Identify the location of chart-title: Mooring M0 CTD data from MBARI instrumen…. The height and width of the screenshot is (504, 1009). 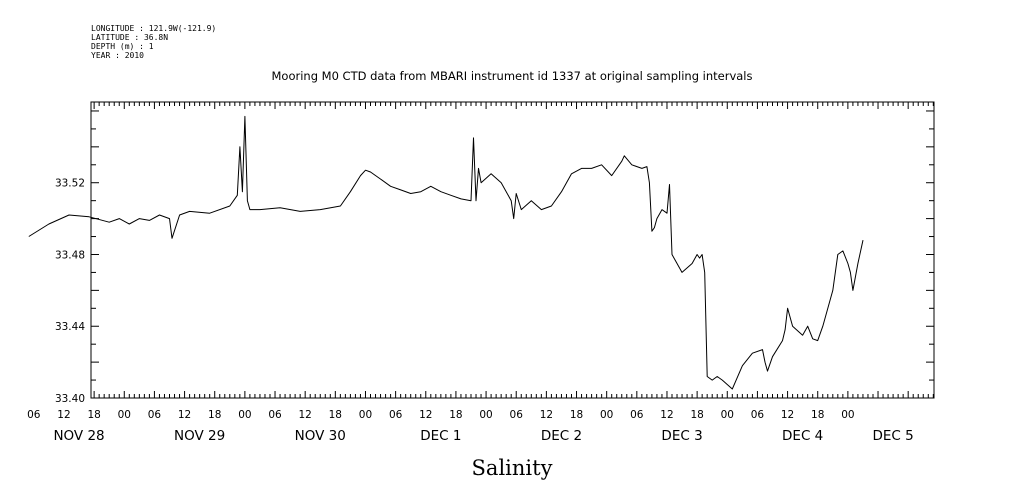
(512, 76).